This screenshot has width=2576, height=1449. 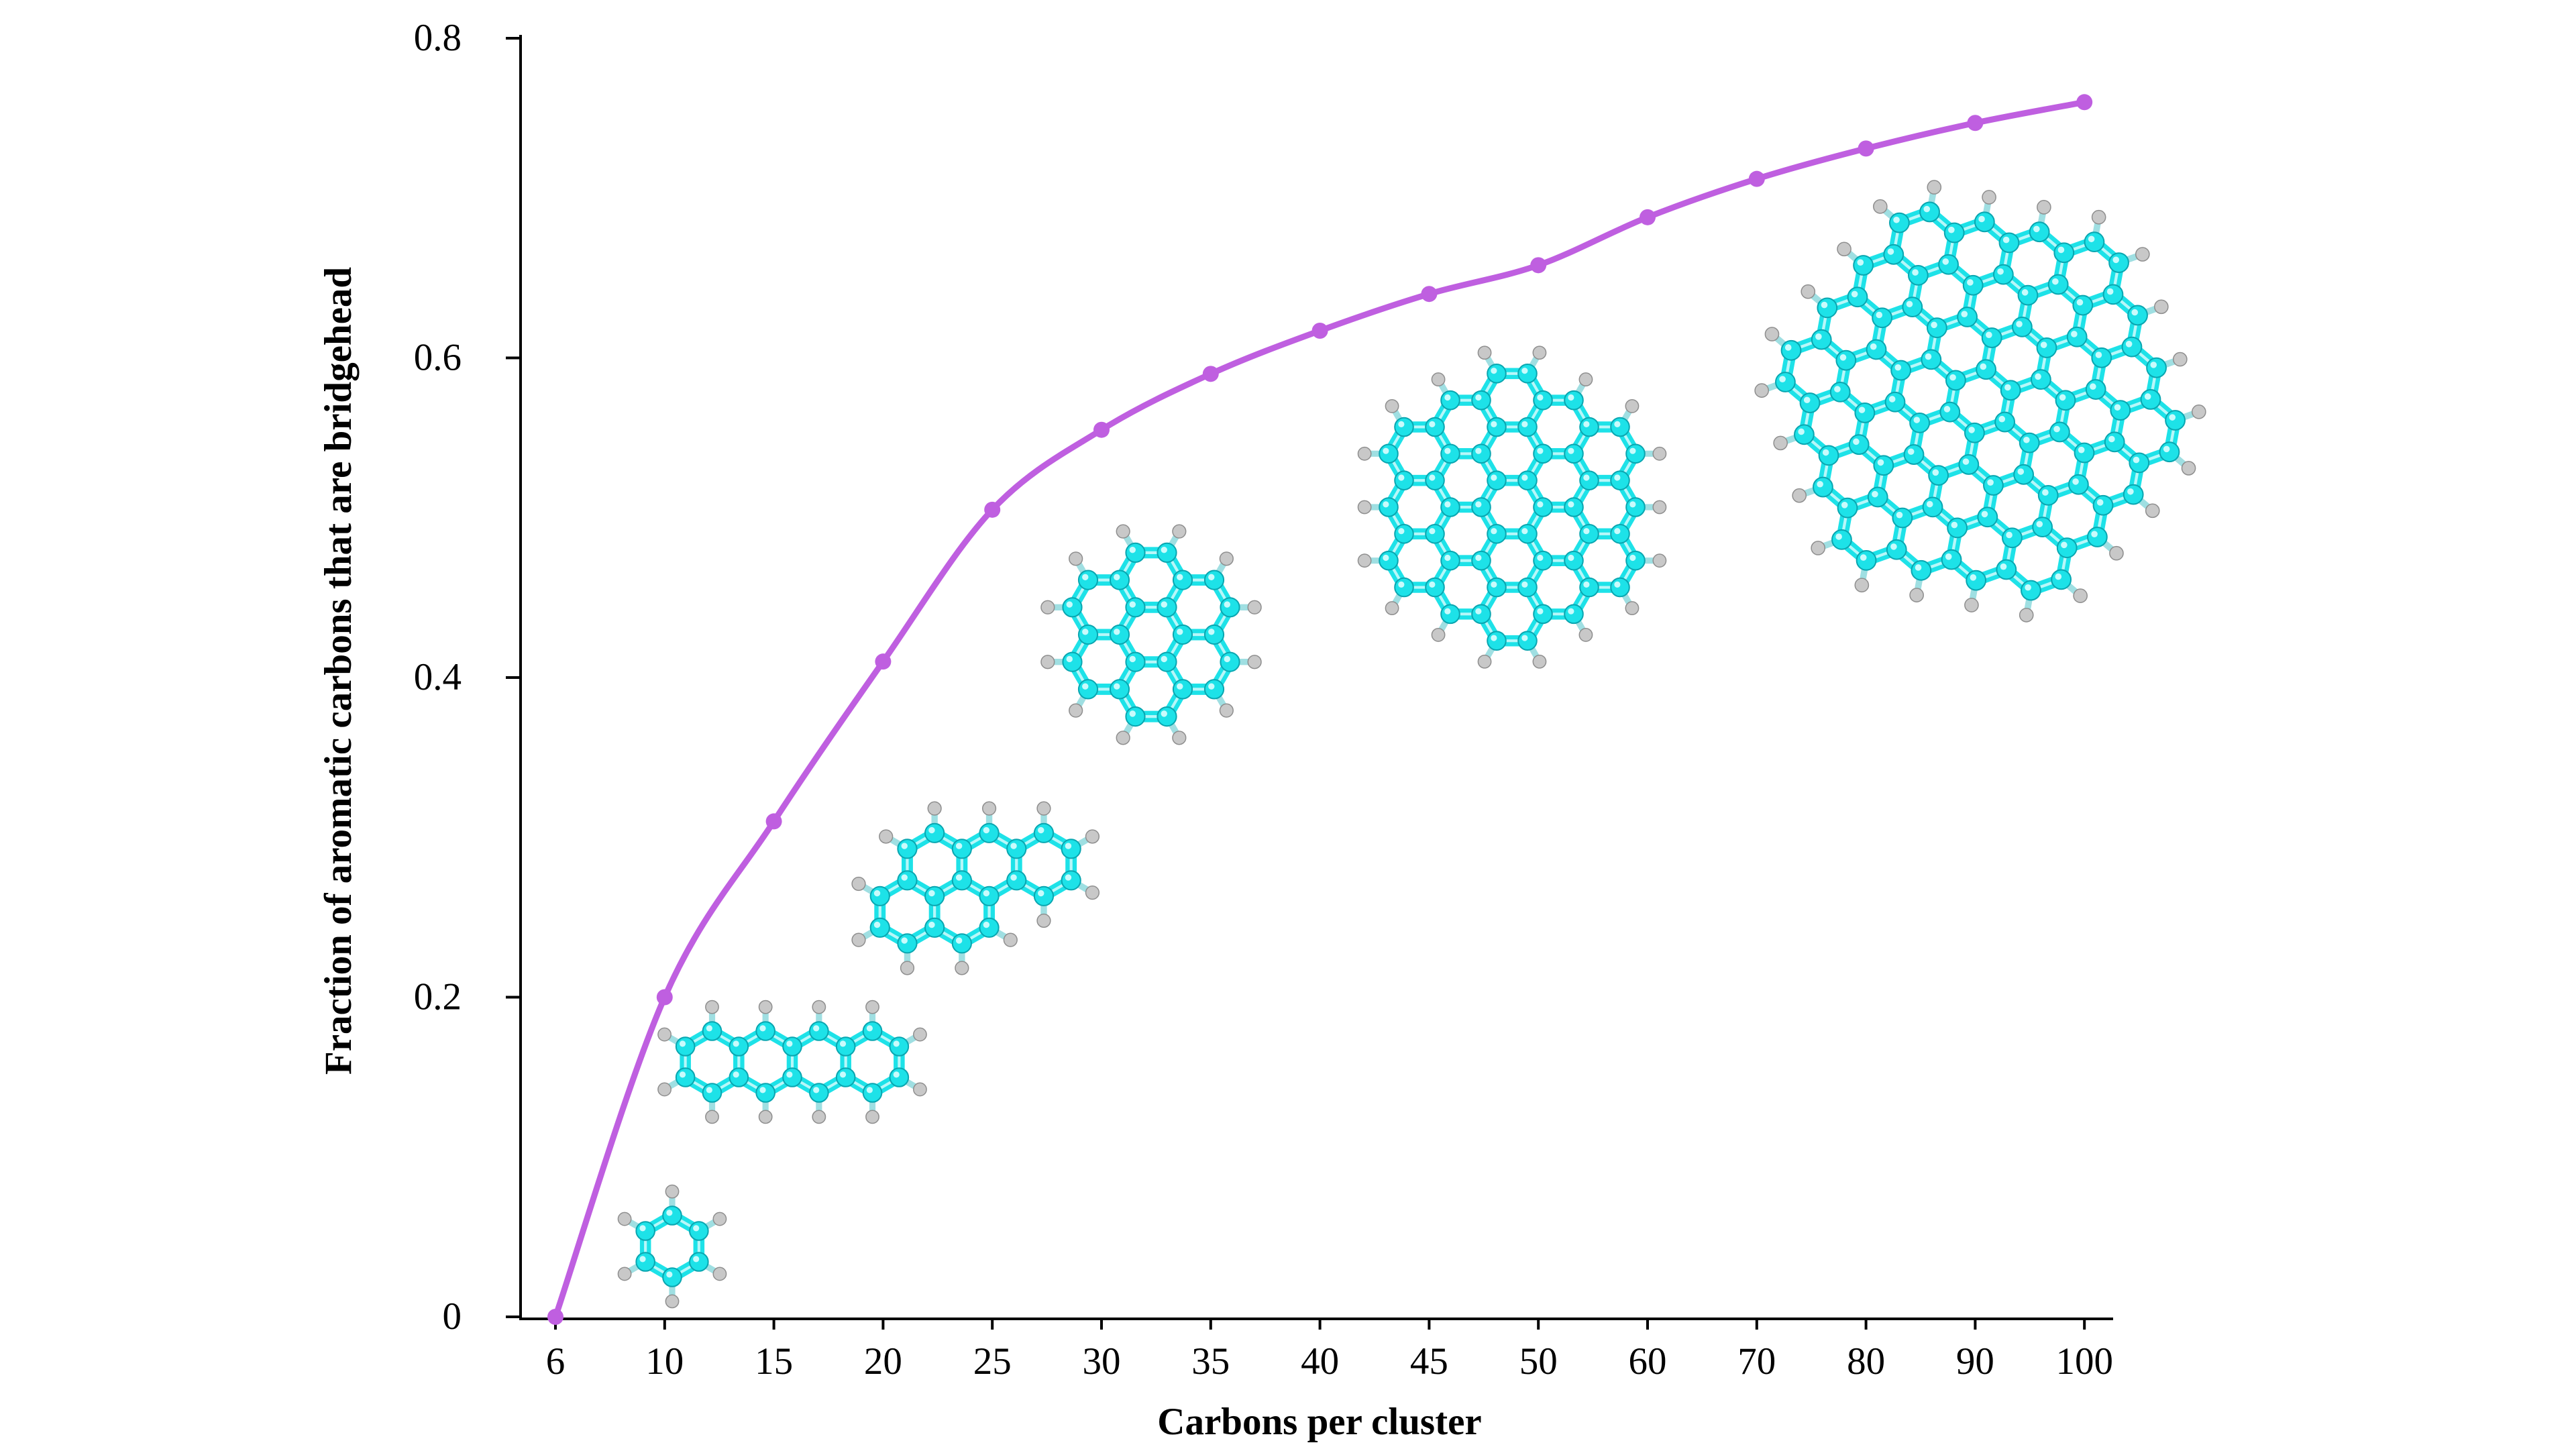 What do you see at coordinates (883, 1361) in the screenshot?
I see `x-tick-label: 20` at bounding box center [883, 1361].